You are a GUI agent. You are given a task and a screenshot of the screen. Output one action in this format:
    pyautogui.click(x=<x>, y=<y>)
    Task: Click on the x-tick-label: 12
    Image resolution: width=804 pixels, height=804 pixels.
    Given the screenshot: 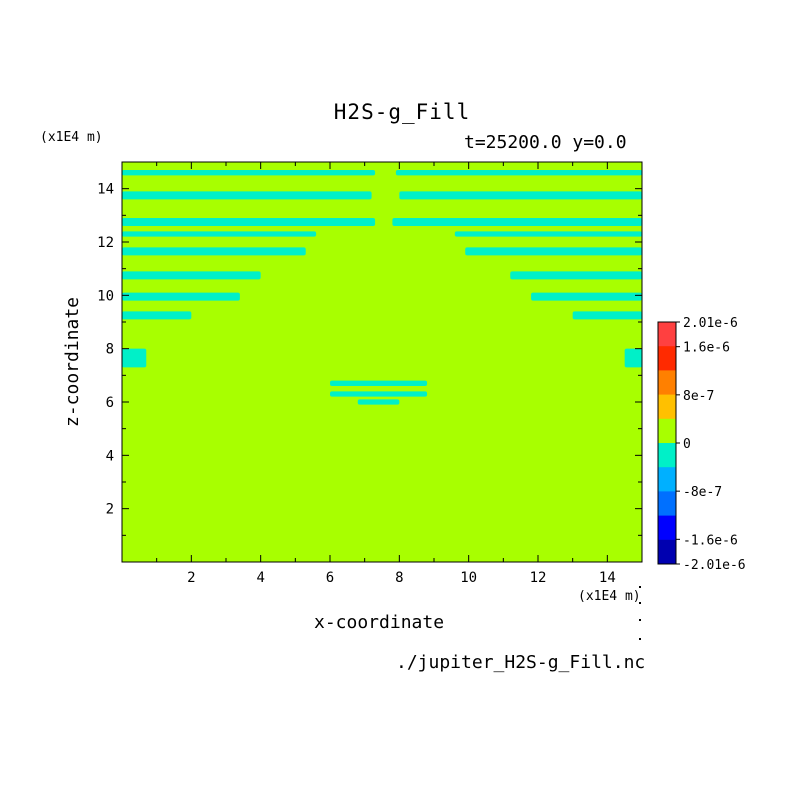 What is the action you would take?
    pyautogui.click(x=538, y=578)
    